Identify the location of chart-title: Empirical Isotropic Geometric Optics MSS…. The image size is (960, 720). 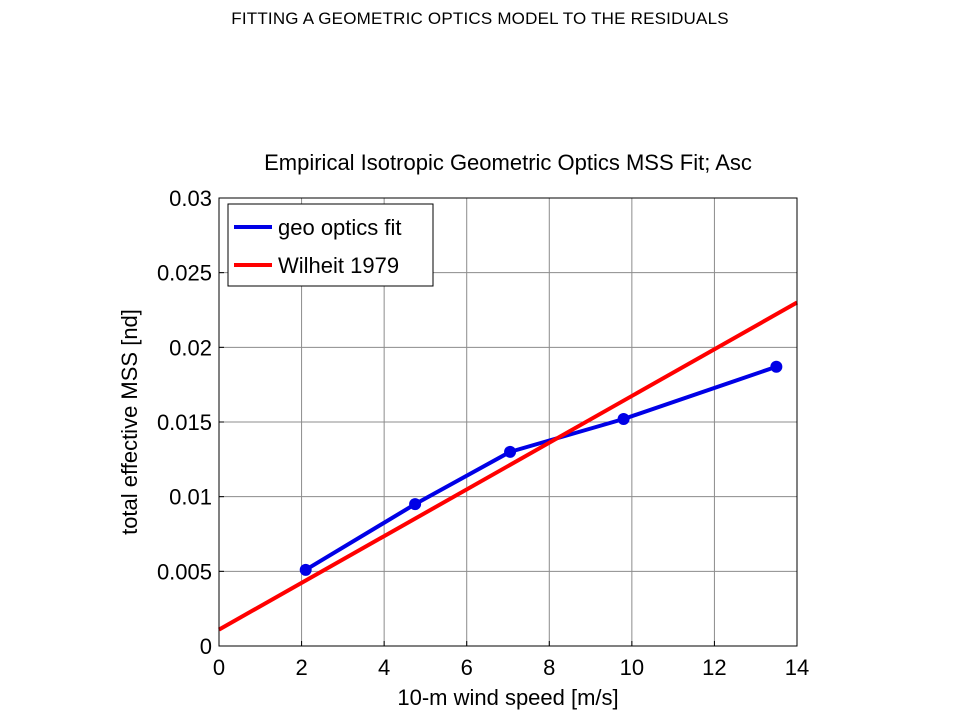
(508, 162).